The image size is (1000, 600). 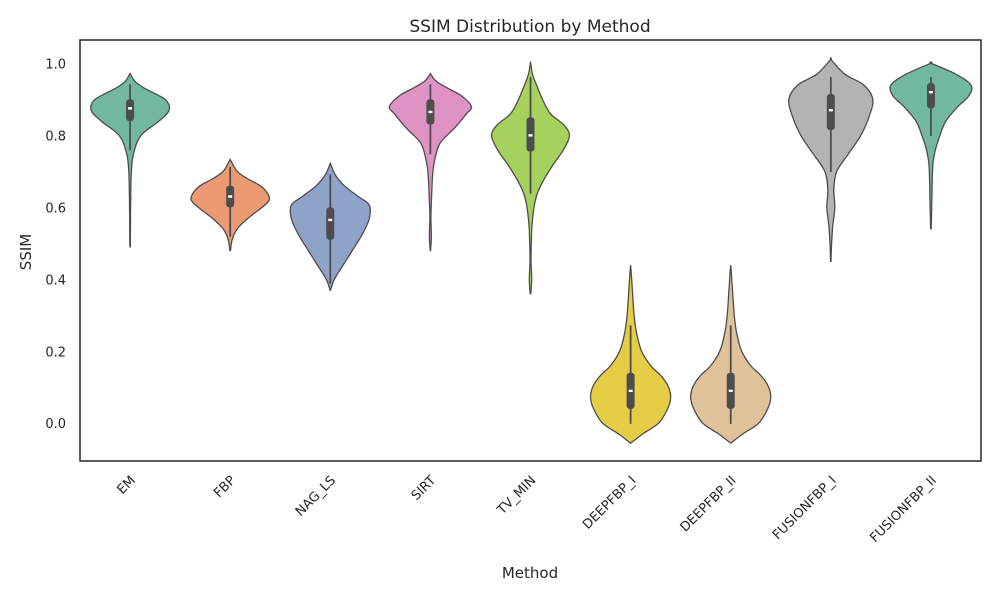 I want to click on violin-deepfbp-ii, so click(x=731, y=354).